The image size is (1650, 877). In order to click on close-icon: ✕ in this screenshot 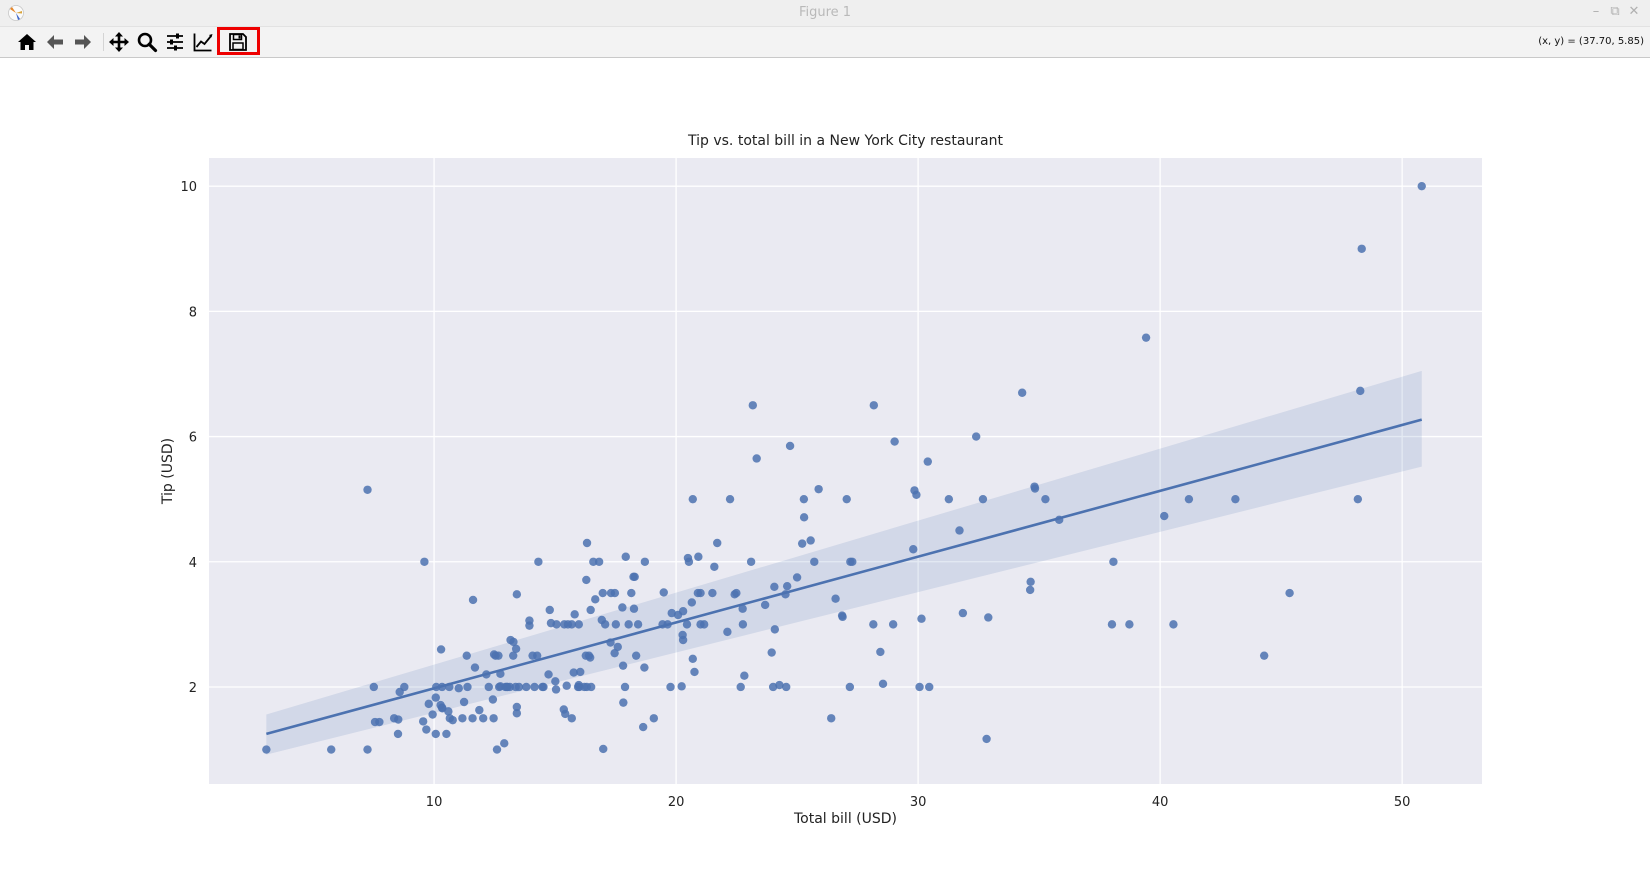, I will do `click(1634, 11)`.